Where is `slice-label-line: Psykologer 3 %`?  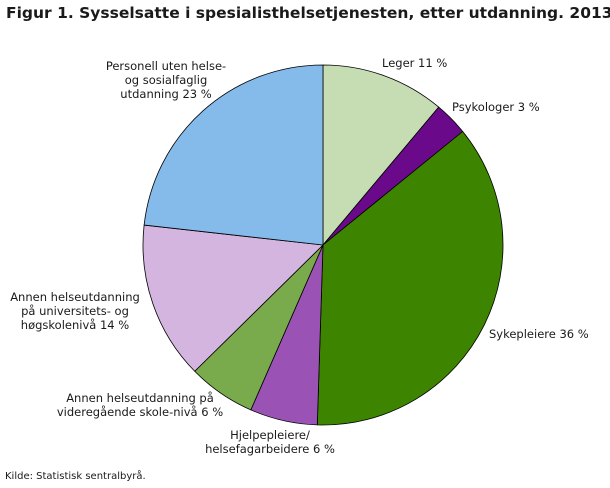 slice-label-line: Psykologer 3 % is located at coordinates (496, 107).